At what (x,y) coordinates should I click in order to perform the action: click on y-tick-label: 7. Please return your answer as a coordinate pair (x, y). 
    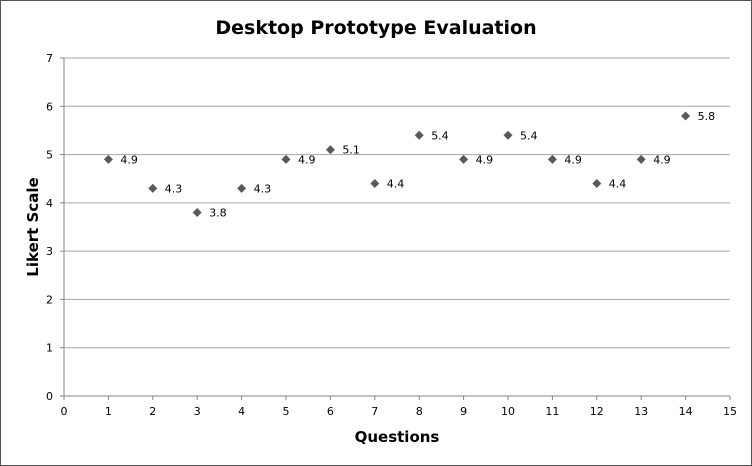
    Looking at the image, I should click on (49, 58).